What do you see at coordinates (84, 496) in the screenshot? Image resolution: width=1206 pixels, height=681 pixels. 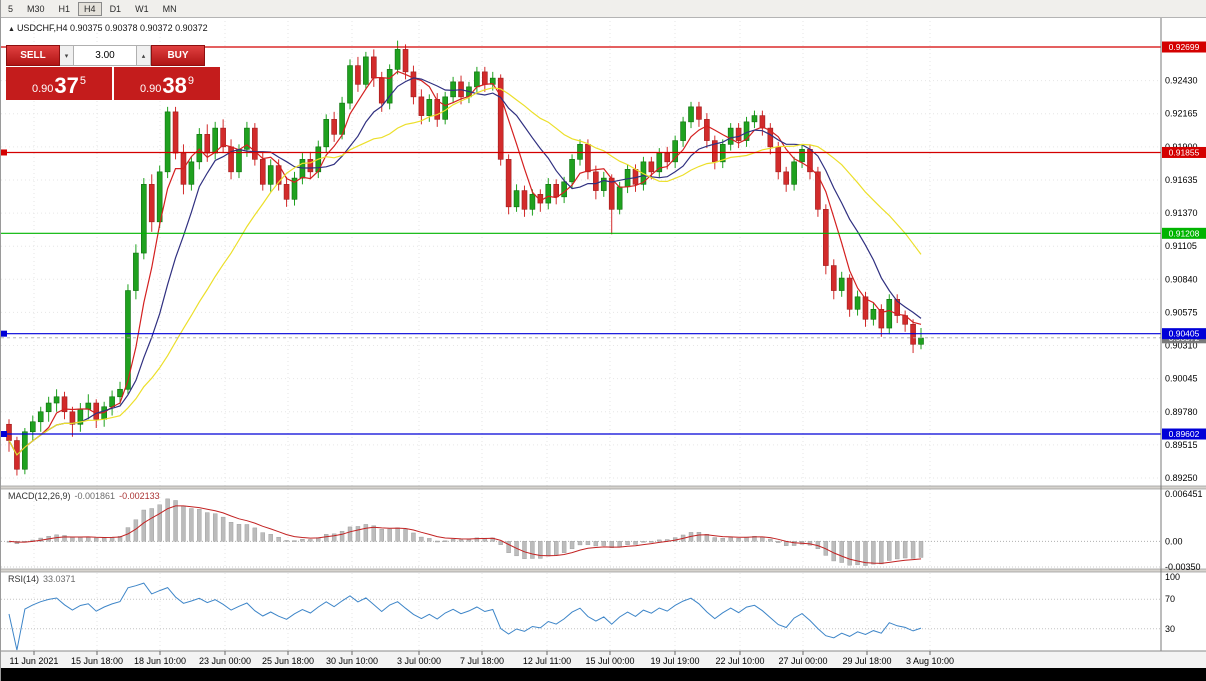 I see `macd-indicator-label: MACD(12,26,9) -0.001861 -0.002133` at bounding box center [84, 496].